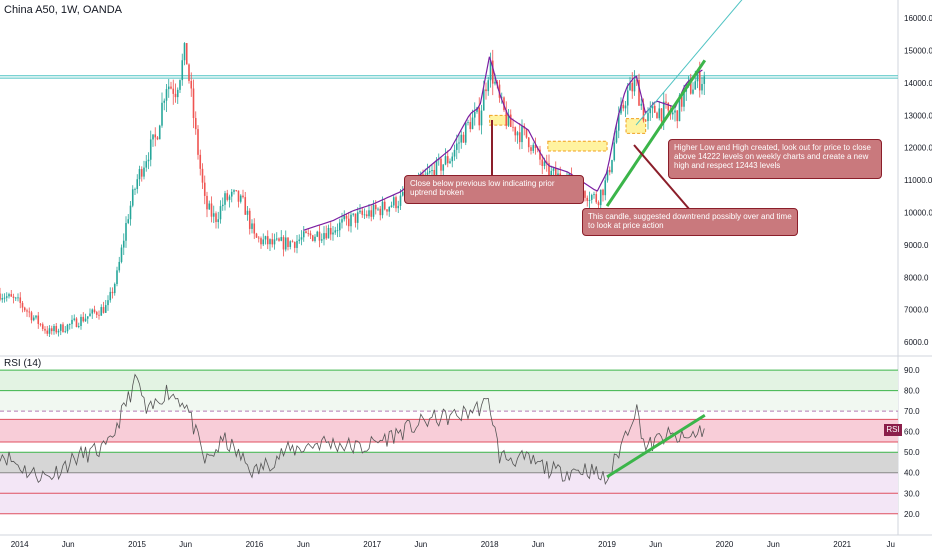 The height and width of the screenshot is (550, 932). I want to click on rsi-tick-label: 90.0, so click(912, 370).